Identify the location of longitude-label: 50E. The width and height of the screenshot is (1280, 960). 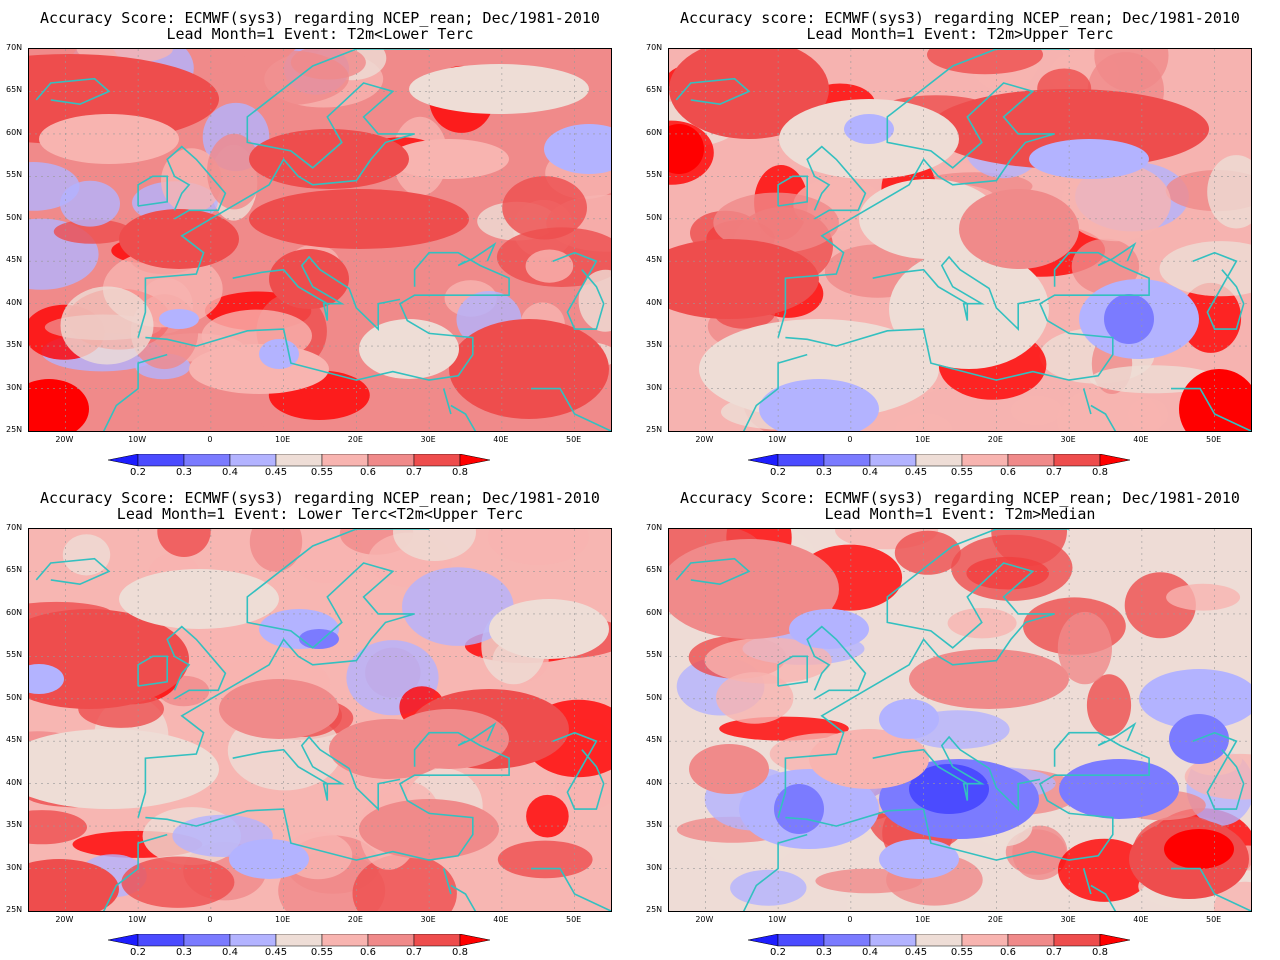
(574, 919).